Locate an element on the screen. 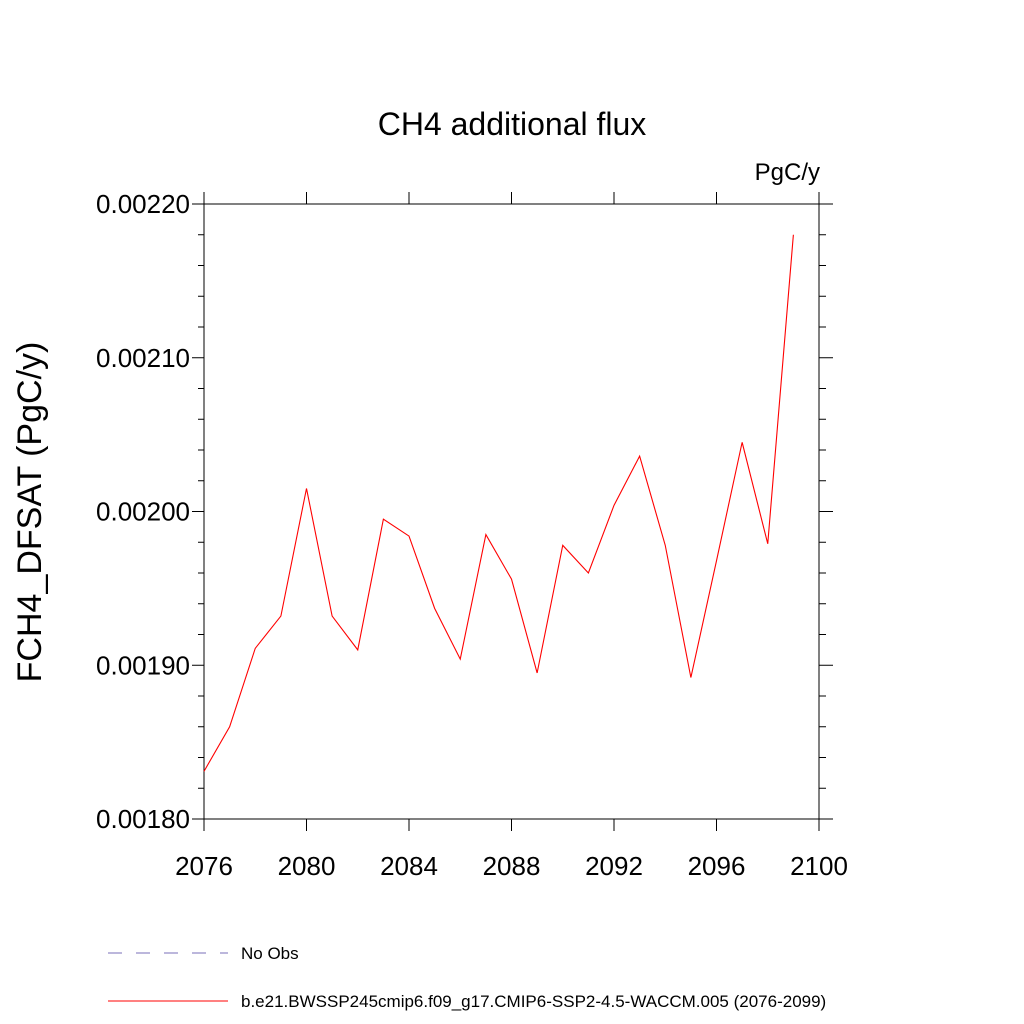 The image size is (1024, 1024). y-tick-label: 0.00200 is located at coordinates (143, 512).